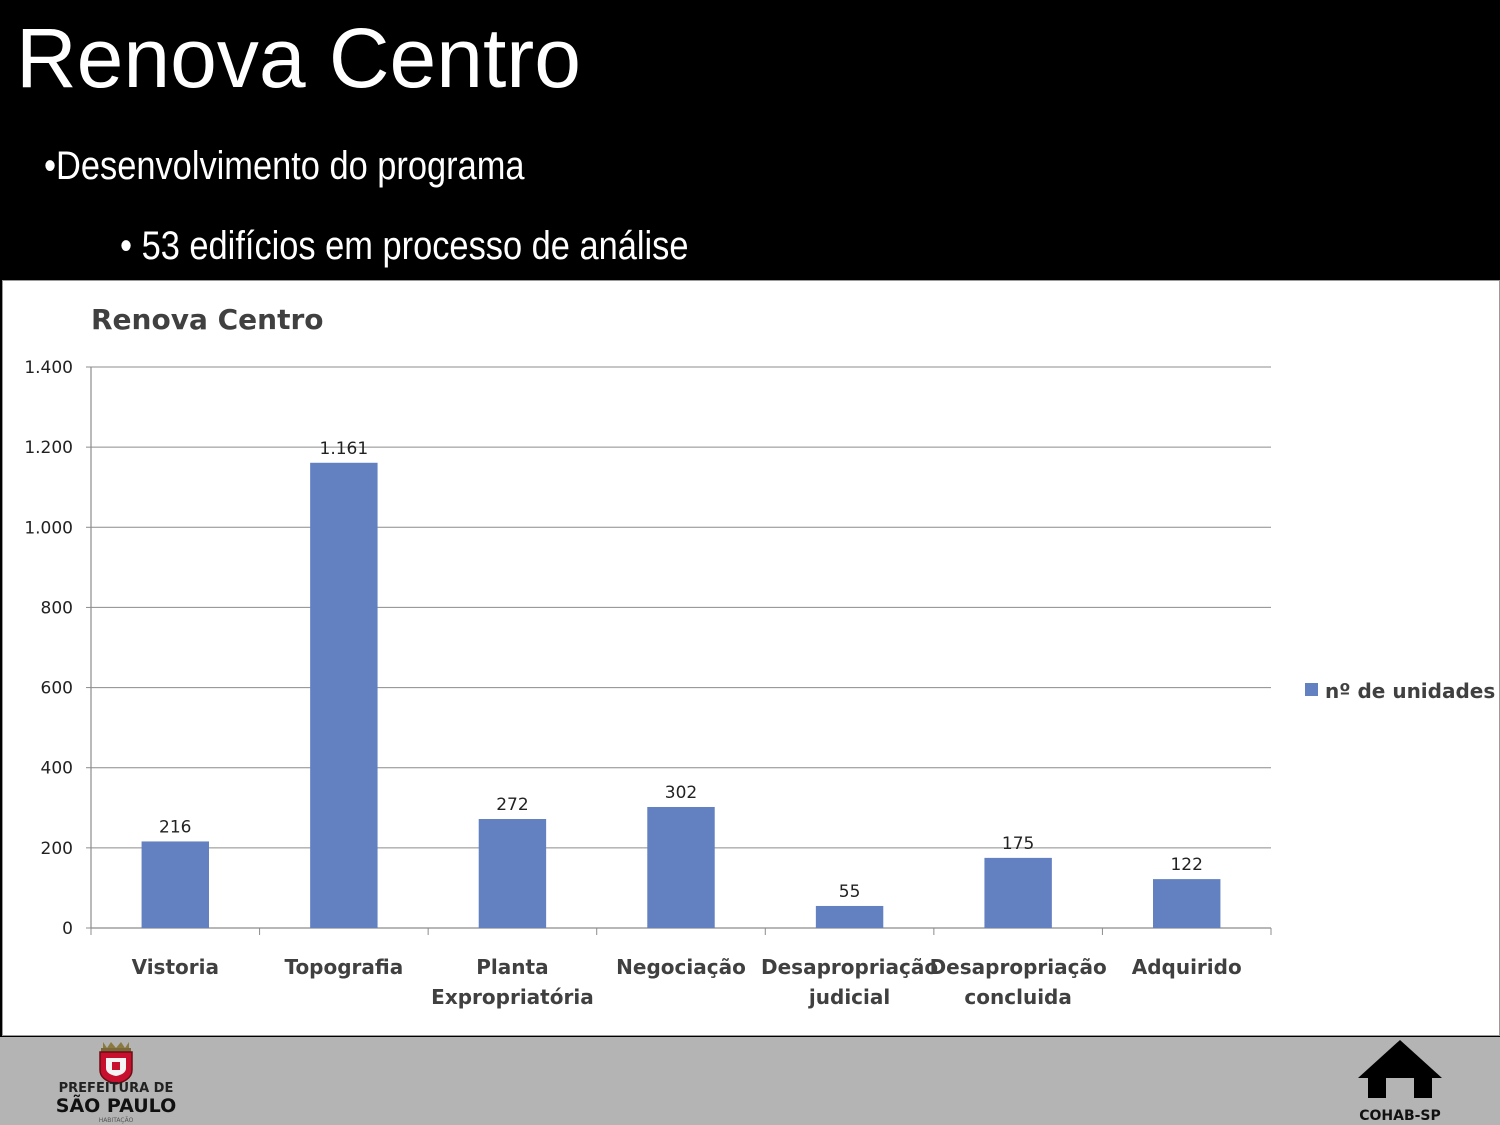 The width and height of the screenshot is (1500, 1125). I want to click on bar-value-label: 122, so click(1186, 865).